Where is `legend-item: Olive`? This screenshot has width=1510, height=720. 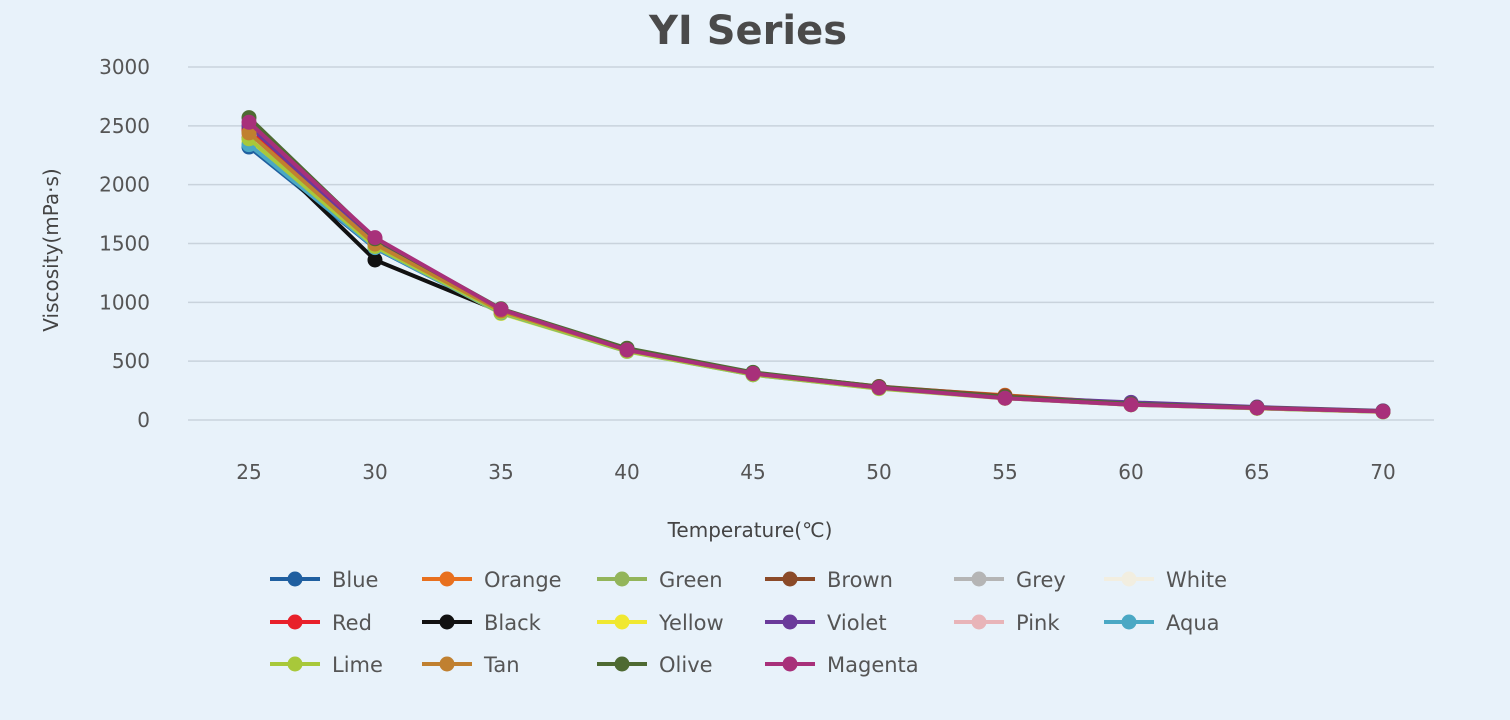
legend-item: Olive is located at coordinates (655, 665).